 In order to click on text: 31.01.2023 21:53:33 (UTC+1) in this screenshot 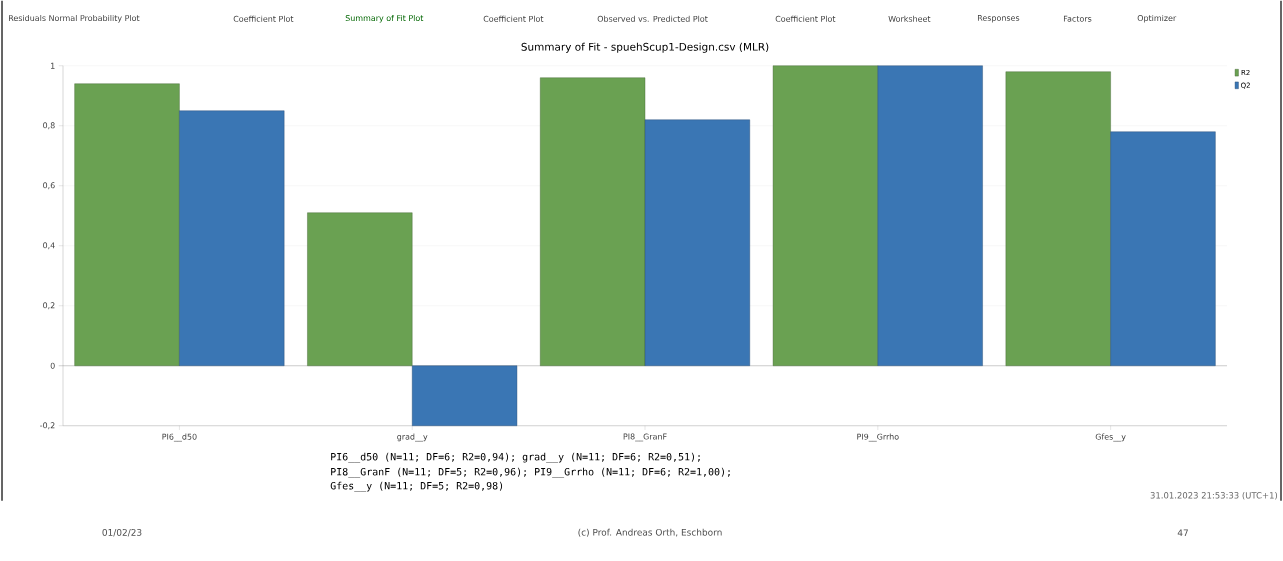, I will do `click(1214, 496)`.